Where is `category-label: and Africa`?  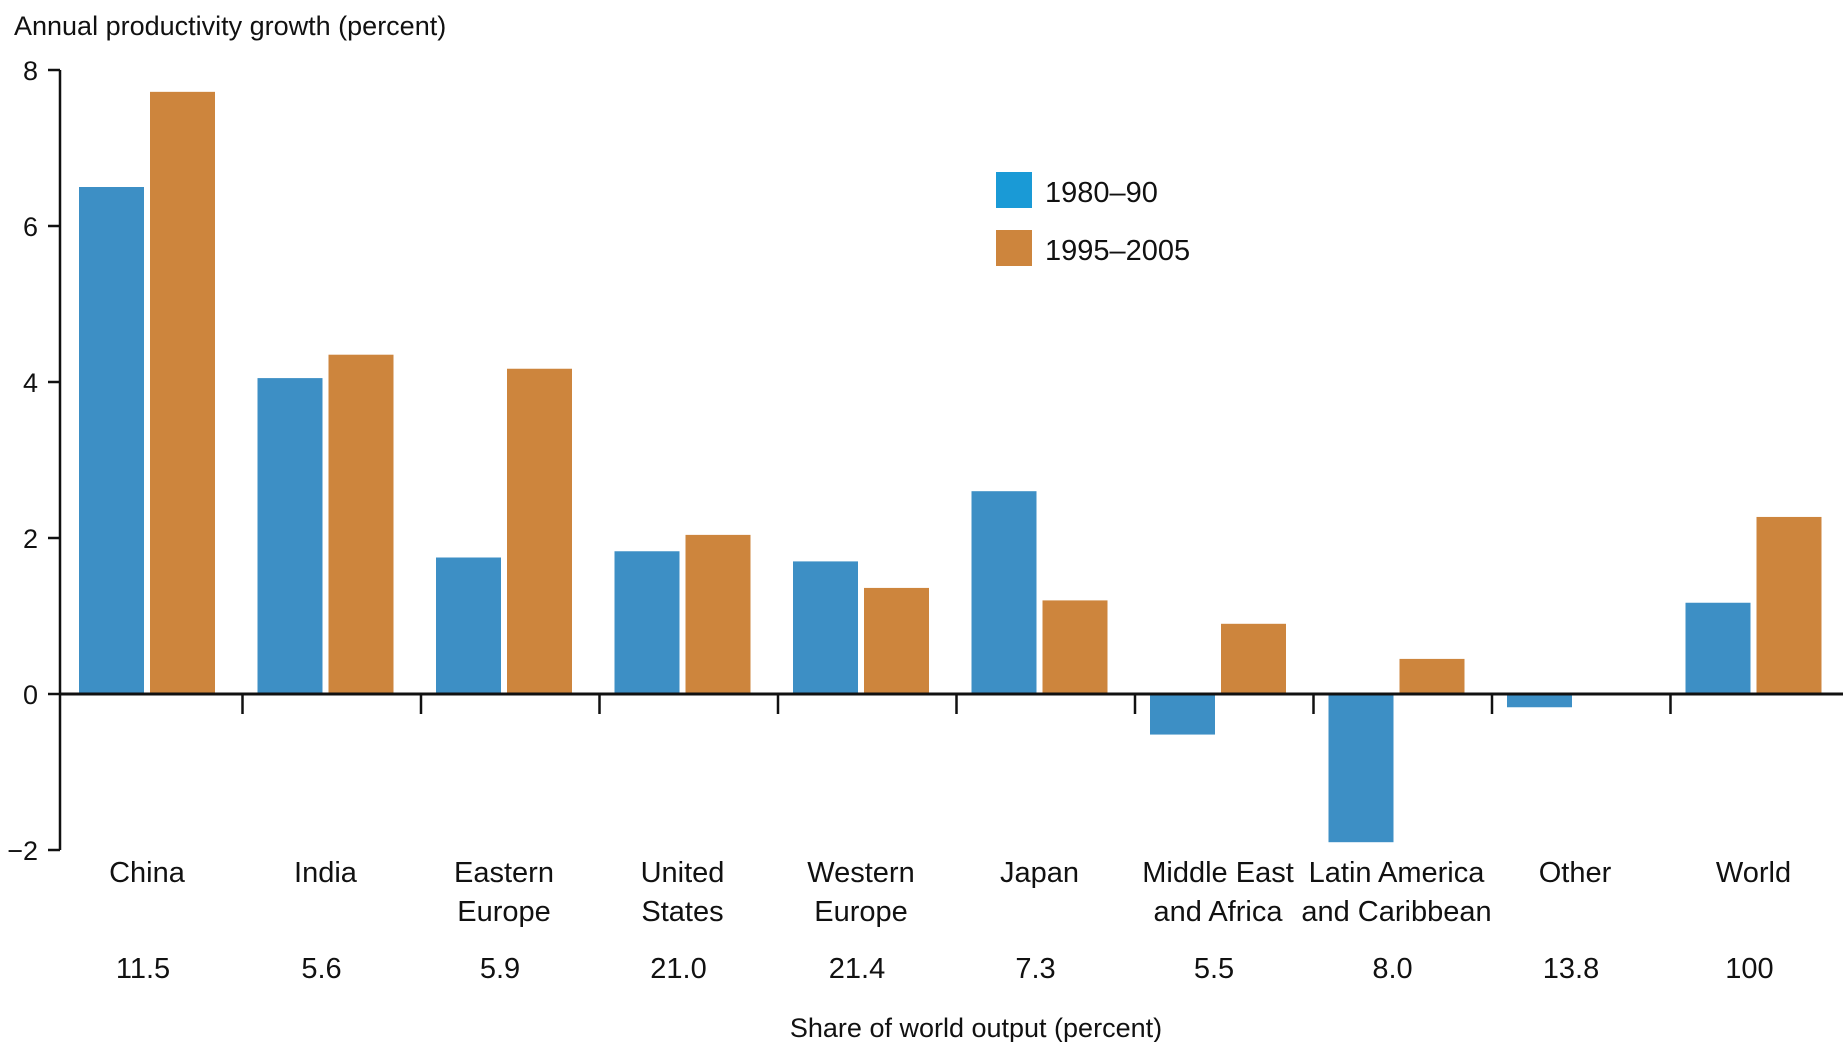
category-label: and Africa is located at coordinates (1219, 912).